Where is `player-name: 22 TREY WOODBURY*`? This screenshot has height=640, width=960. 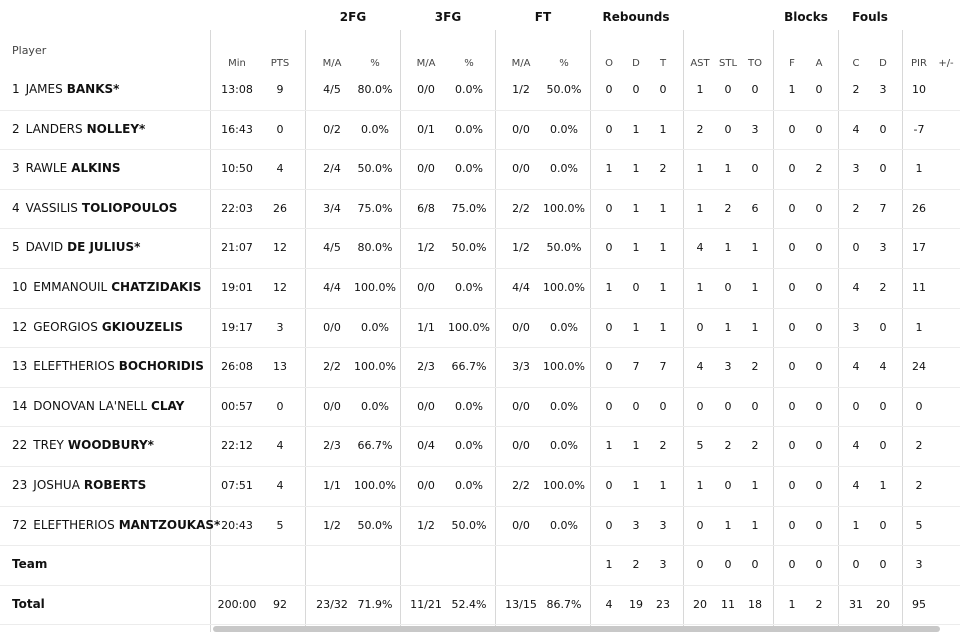 player-name: 22 TREY WOODBURY* is located at coordinates (83, 445).